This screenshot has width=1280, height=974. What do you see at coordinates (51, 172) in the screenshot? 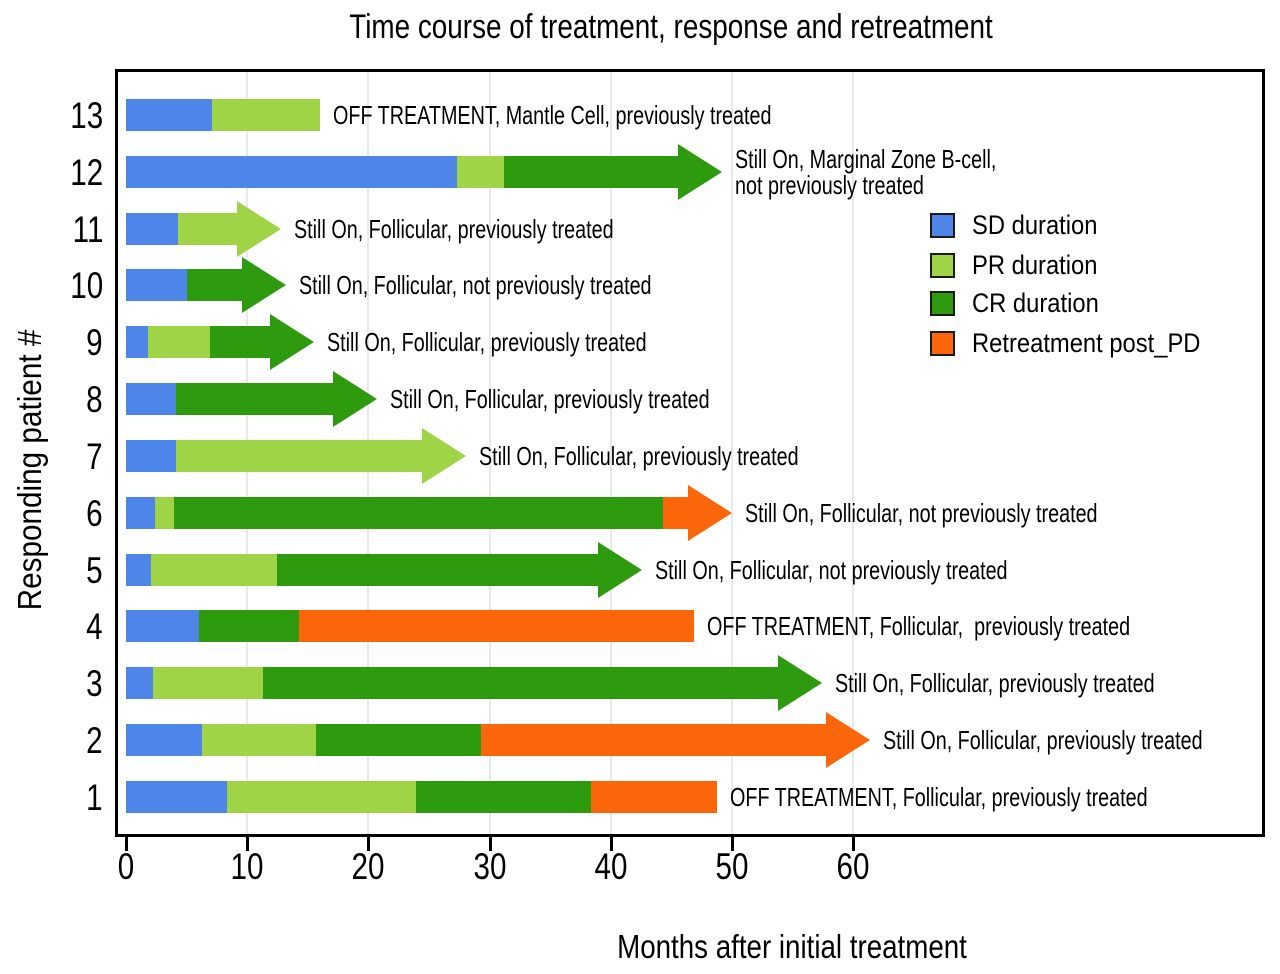
I see `y-tick-label: 12` at bounding box center [51, 172].